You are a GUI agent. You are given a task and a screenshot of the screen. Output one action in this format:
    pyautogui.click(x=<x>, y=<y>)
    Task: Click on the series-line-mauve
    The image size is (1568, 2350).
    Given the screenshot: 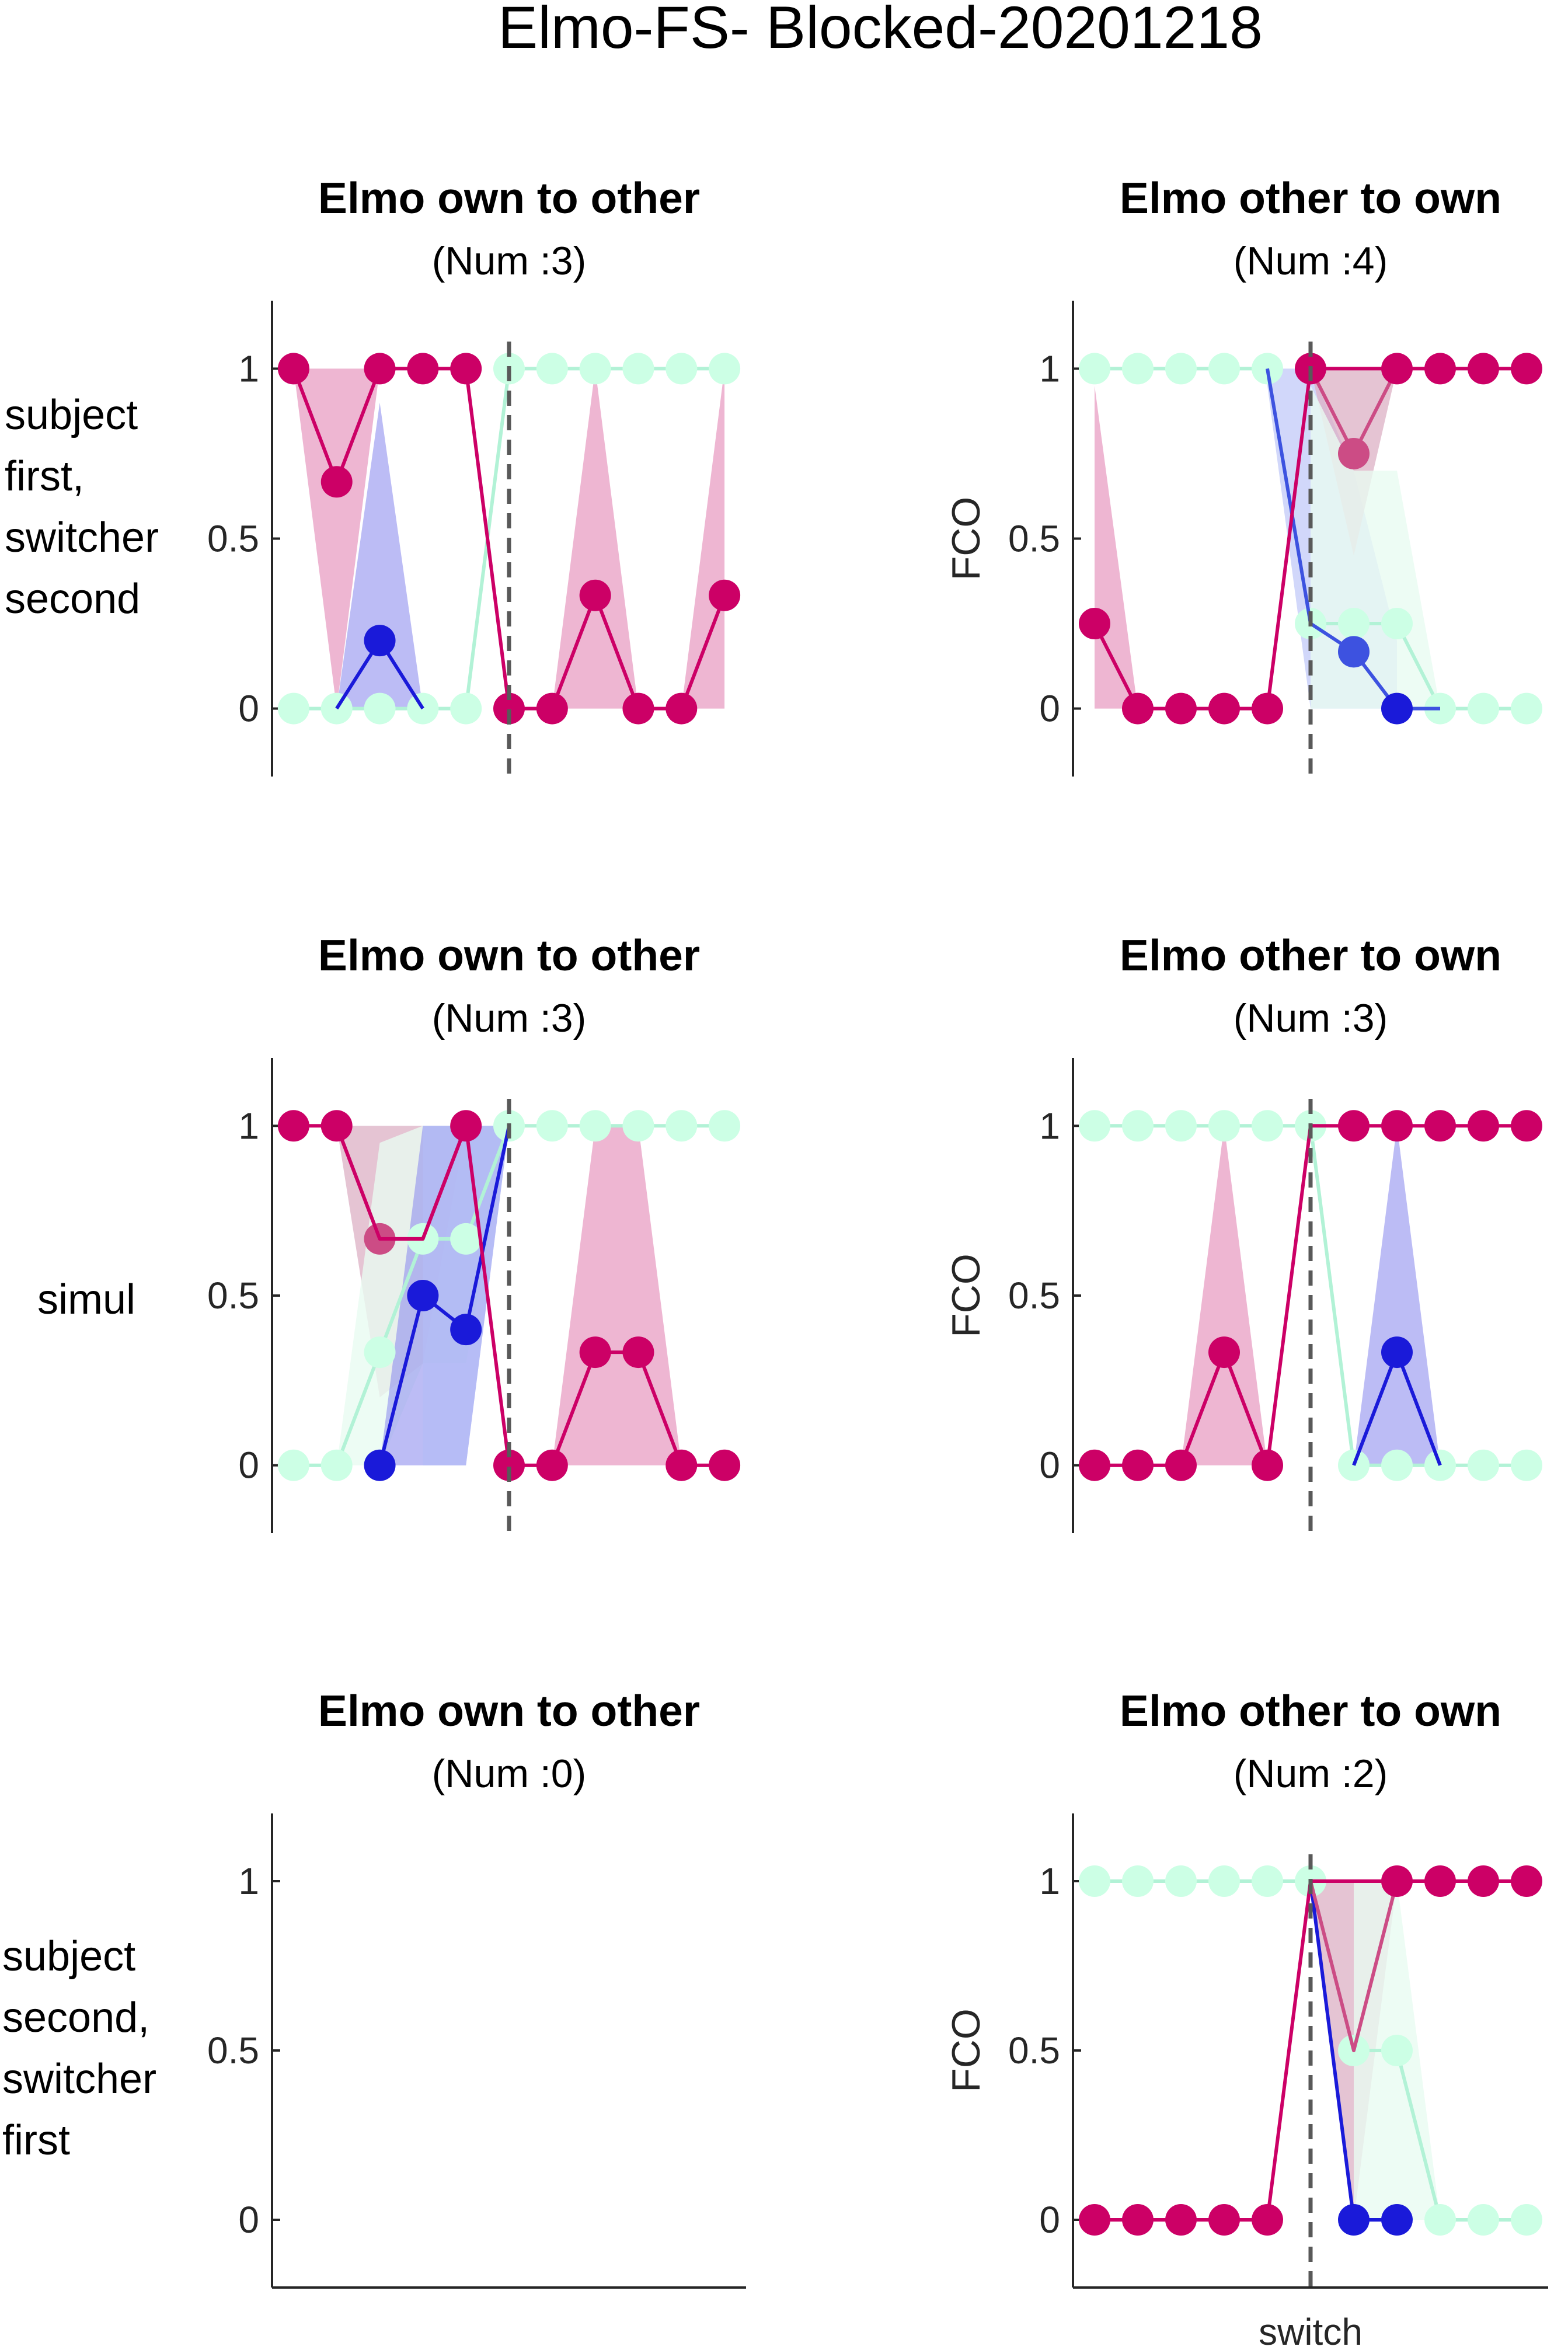 What is the action you would take?
    pyautogui.click(x=1354, y=1966)
    